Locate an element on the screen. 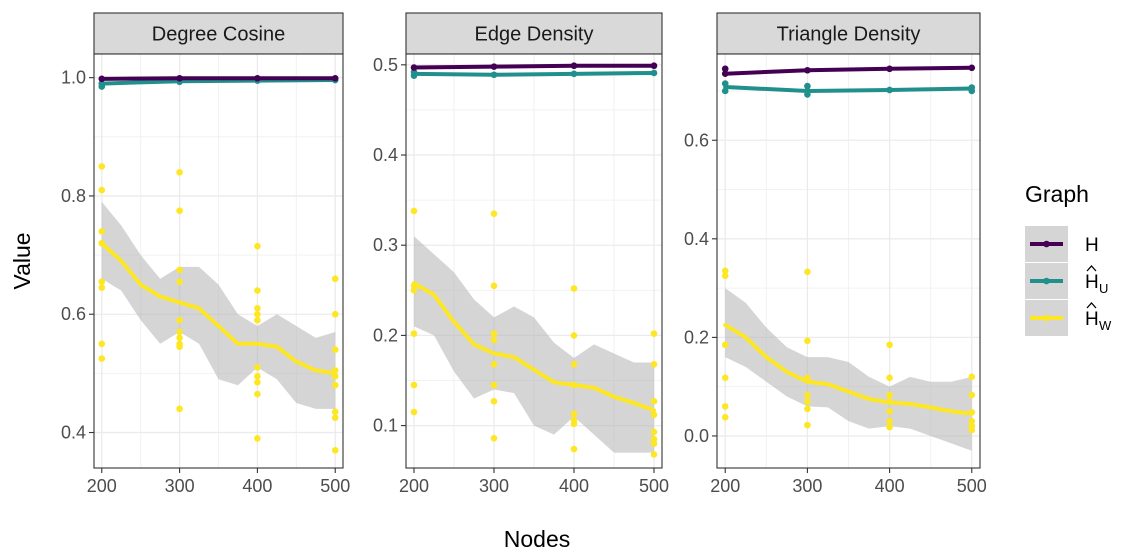 The height and width of the screenshot is (555, 1123). legend-hat-mark is located at coordinates (1091, 305).